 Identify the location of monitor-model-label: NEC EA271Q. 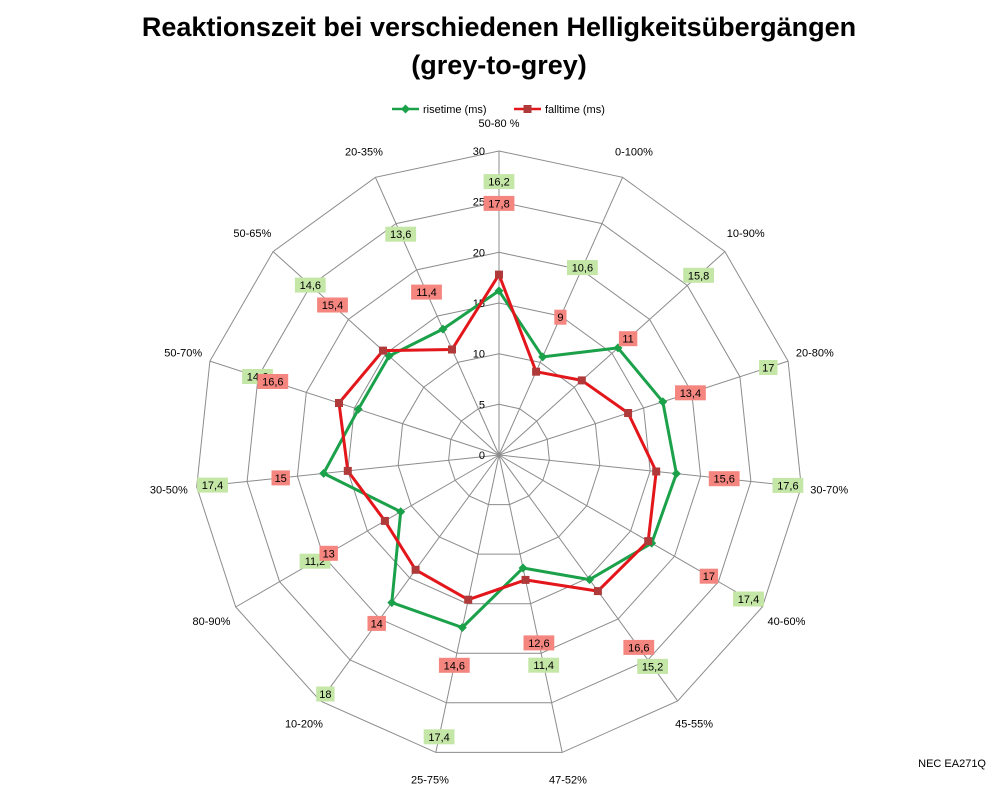
(952, 764).